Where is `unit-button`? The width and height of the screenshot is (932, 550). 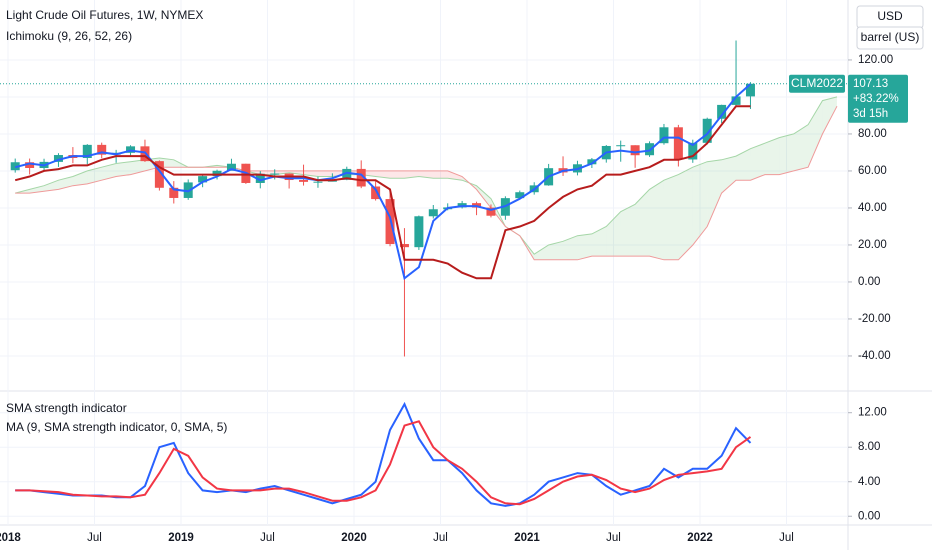 unit-button is located at coordinates (890, 38).